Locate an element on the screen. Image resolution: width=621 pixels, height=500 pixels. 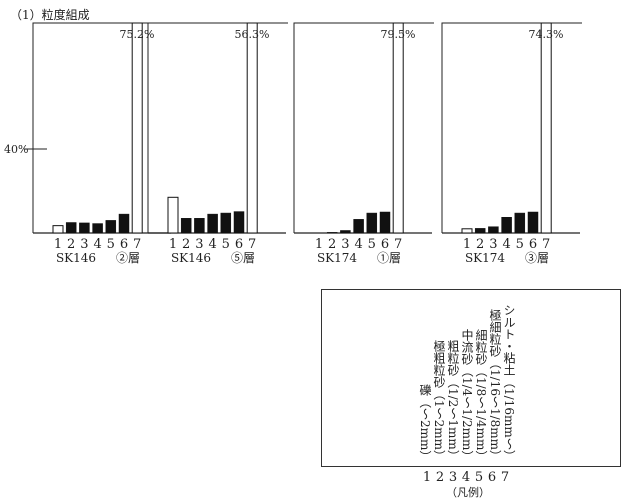
layer-label: ⑤層 is located at coordinates (243, 258).